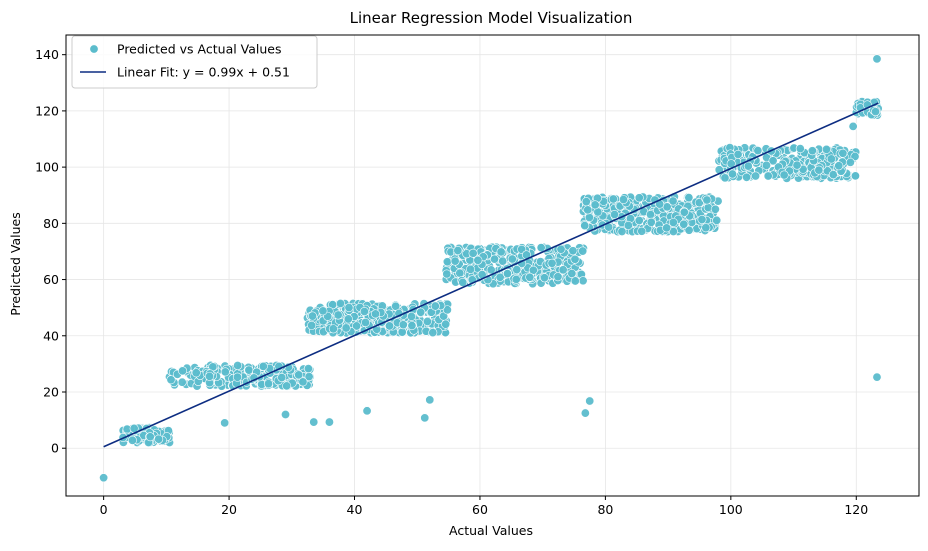 The height and width of the screenshot is (551, 928). I want to click on y-tick-label: 60, so click(51, 279).